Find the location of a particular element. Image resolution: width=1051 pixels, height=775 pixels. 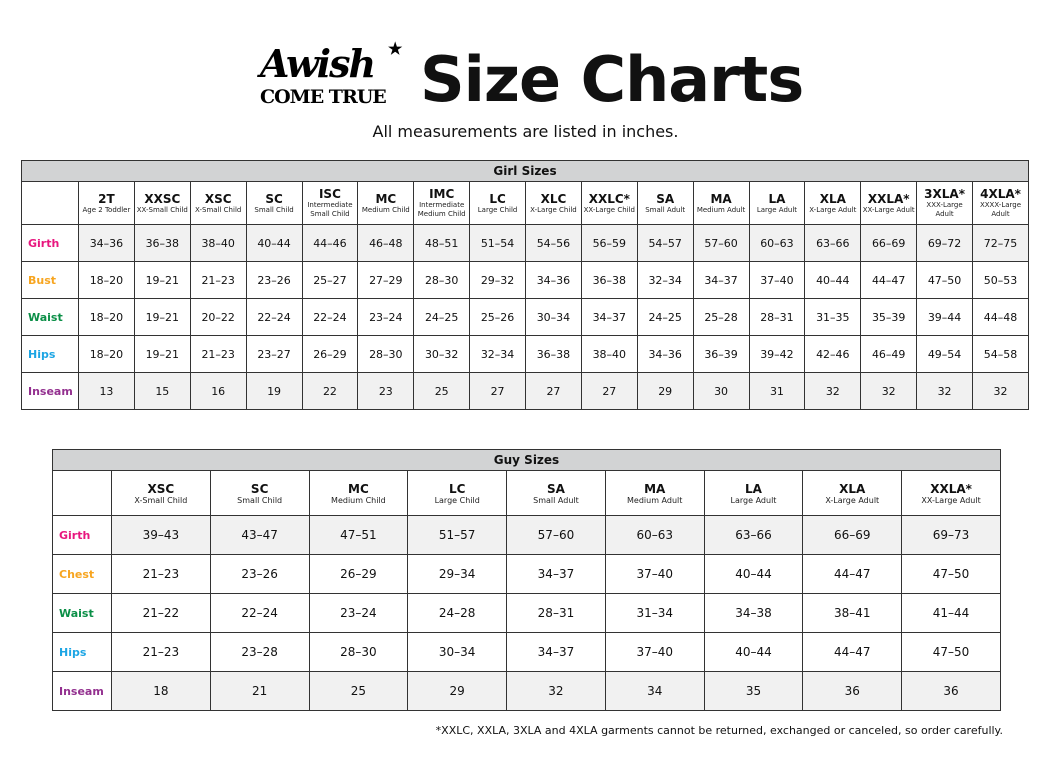

size-header: XXLC* XX-Large Child is located at coordinates (609, 203).